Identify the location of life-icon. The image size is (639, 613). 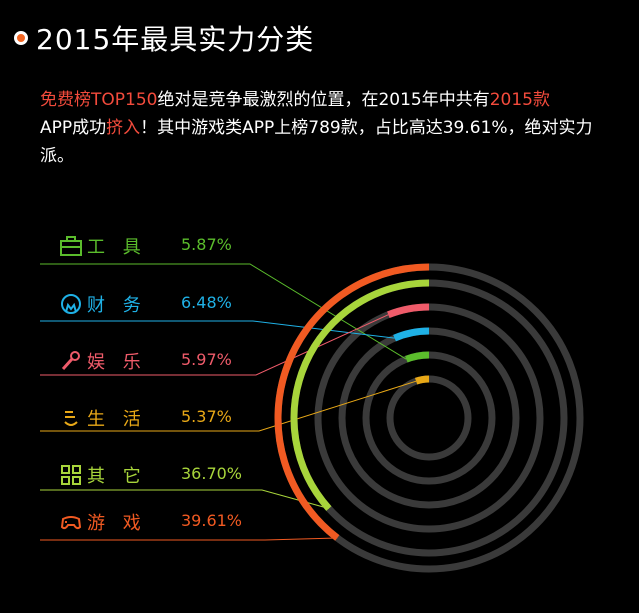
(71, 418).